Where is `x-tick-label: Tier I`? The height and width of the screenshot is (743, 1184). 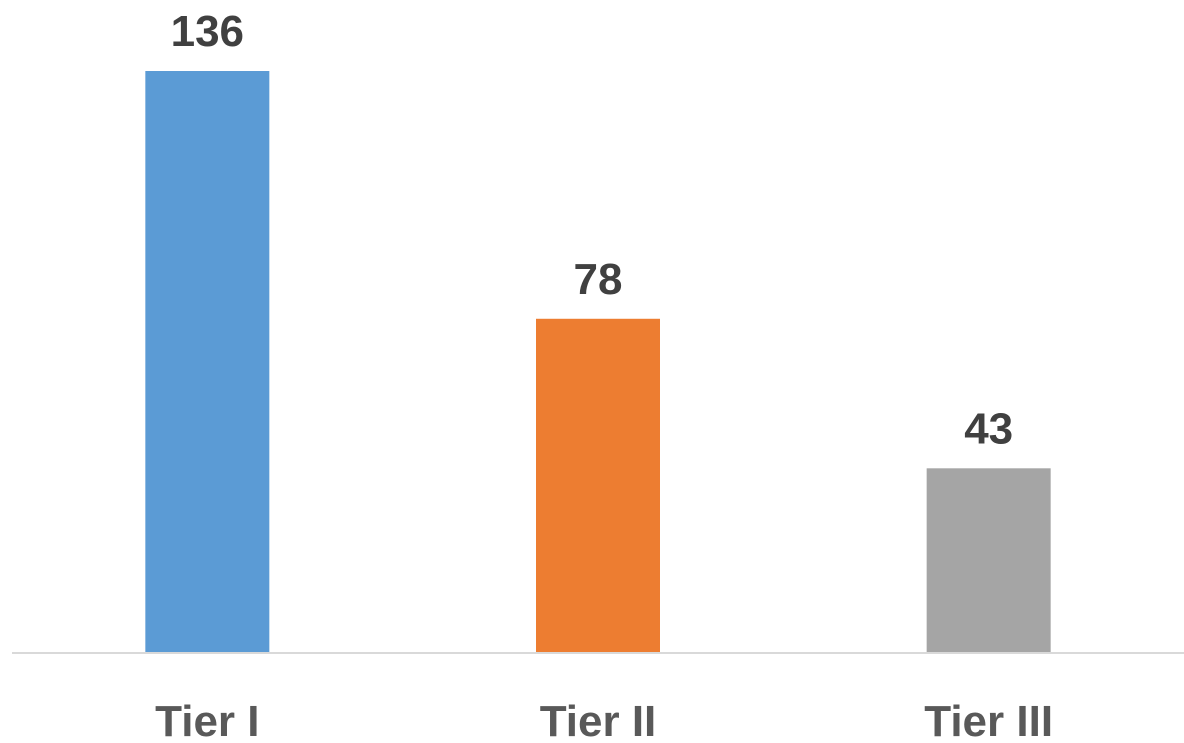 x-tick-label: Tier I is located at coordinates (207, 720).